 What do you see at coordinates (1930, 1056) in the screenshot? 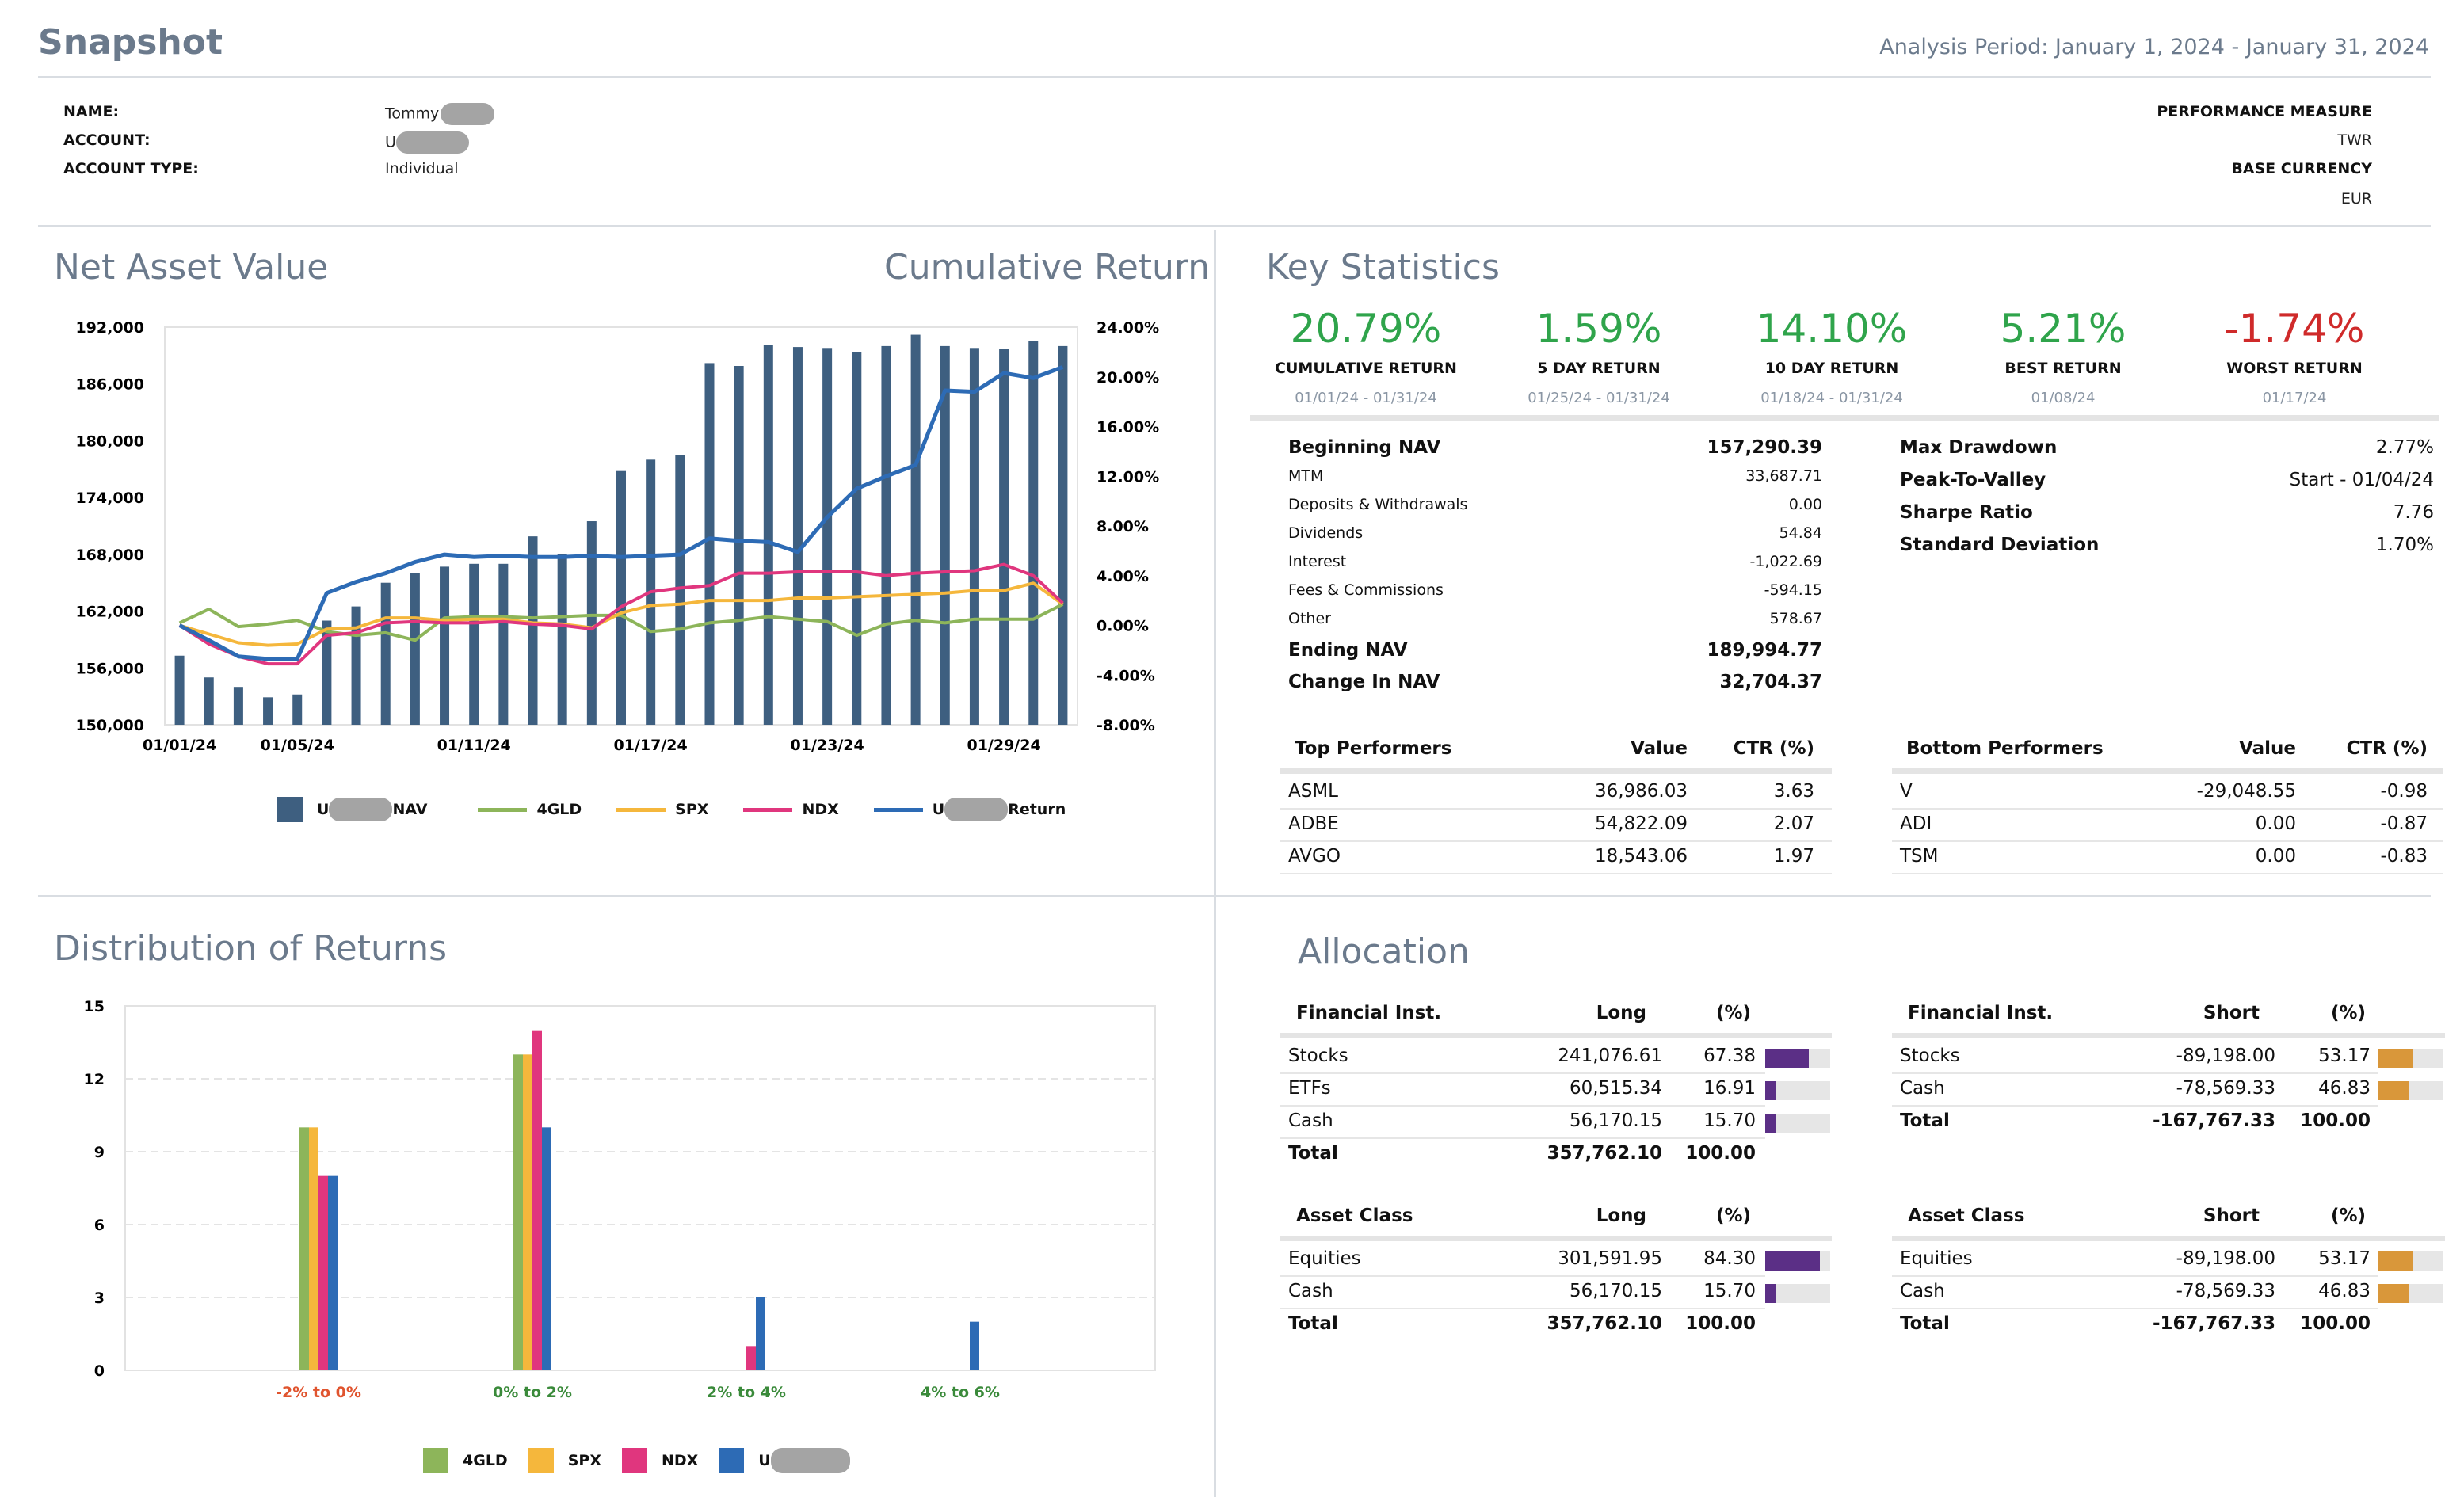
I see `allocation-item: Stocks` at bounding box center [1930, 1056].